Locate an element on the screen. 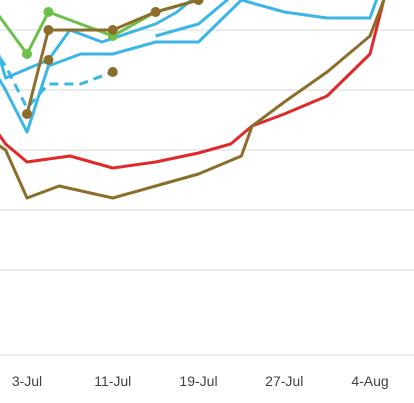 The image size is (414, 403). x-tick-label: 27-Jul is located at coordinates (284, 381).